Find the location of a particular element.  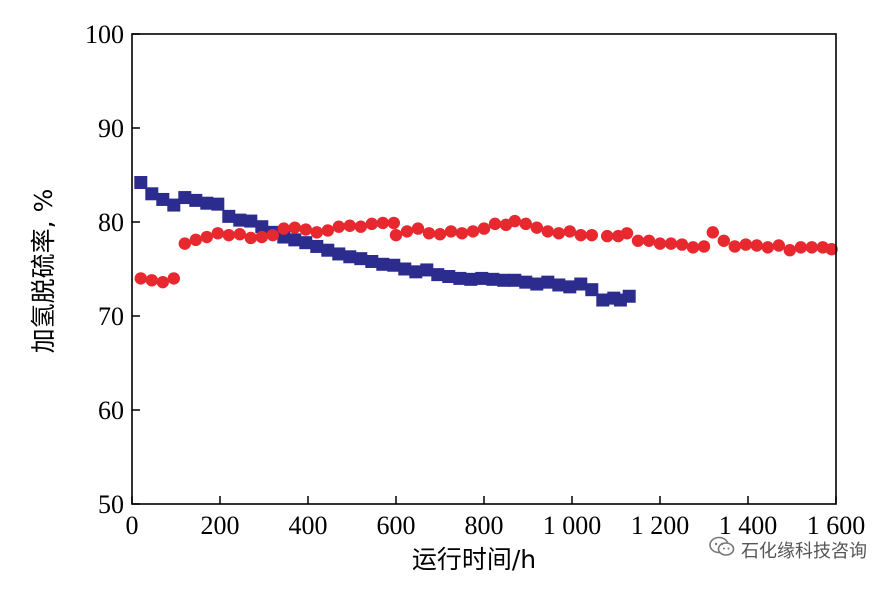

x-tick-label: 1 600 is located at coordinates (836, 525).